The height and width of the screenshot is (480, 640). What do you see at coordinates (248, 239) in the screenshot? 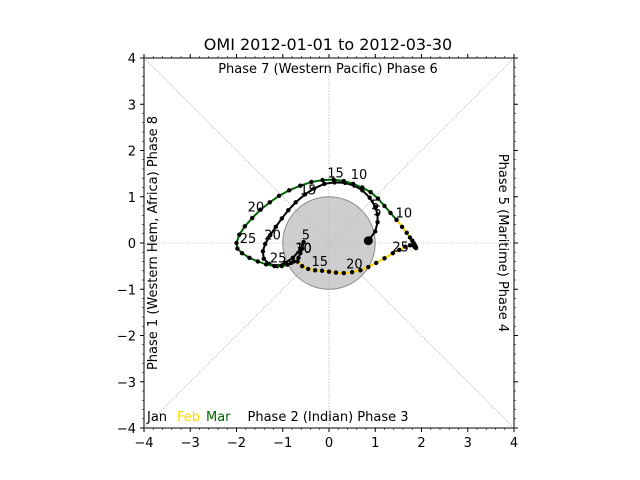
I see `day-label-mar: 25` at bounding box center [248, 239].